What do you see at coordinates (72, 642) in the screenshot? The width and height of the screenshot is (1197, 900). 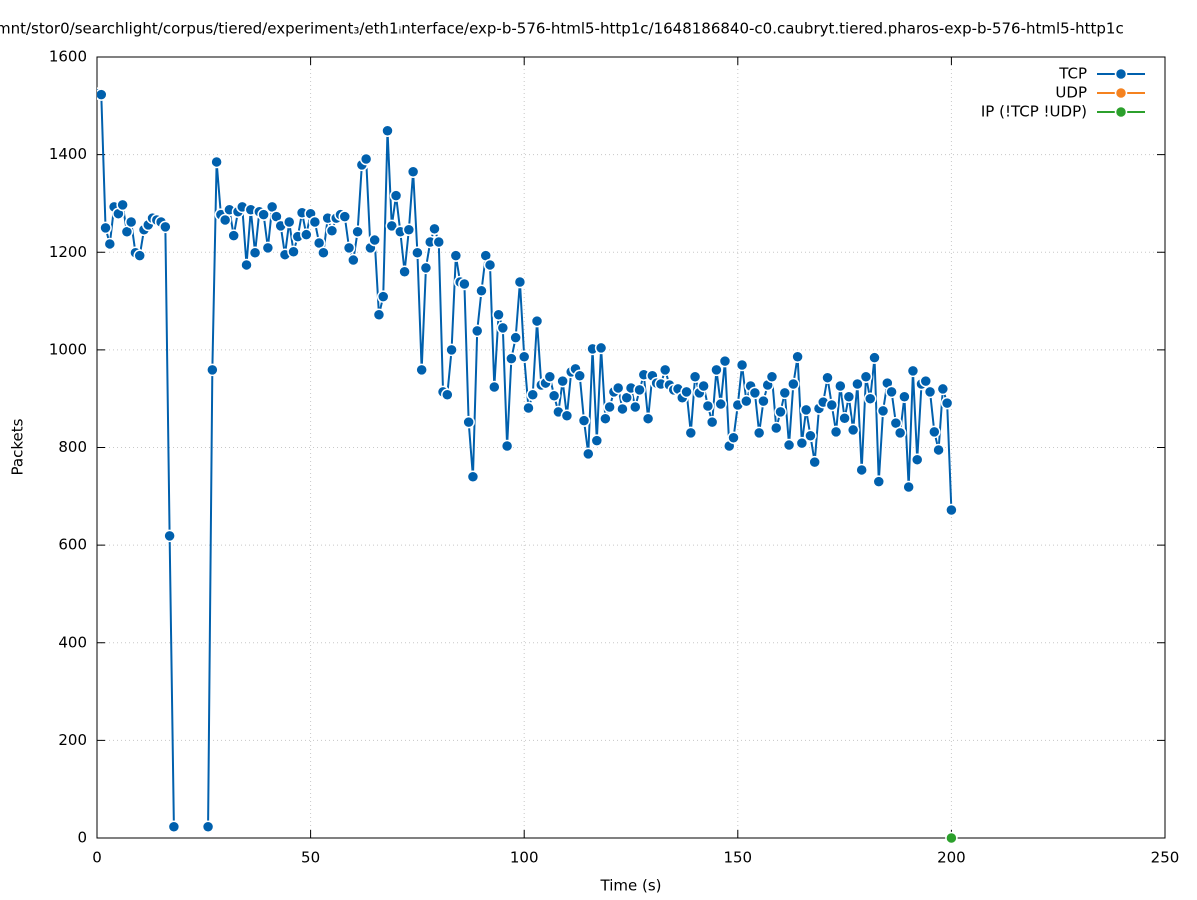 I see `y-tick-label: 400` at bounding box center [72, 642].